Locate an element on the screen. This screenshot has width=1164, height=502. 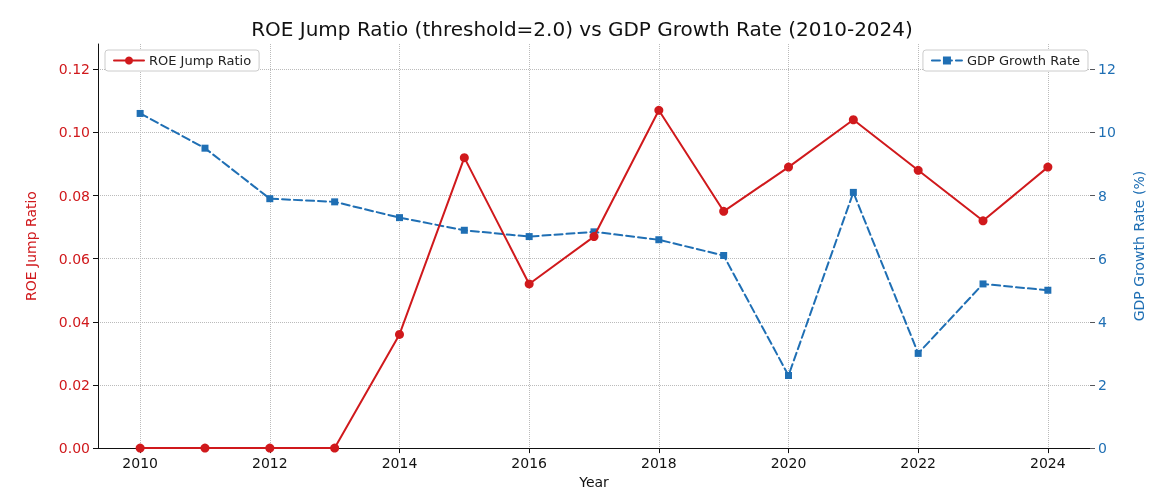
y2-tick-label: 0 is located at coordinates (1102, 448).